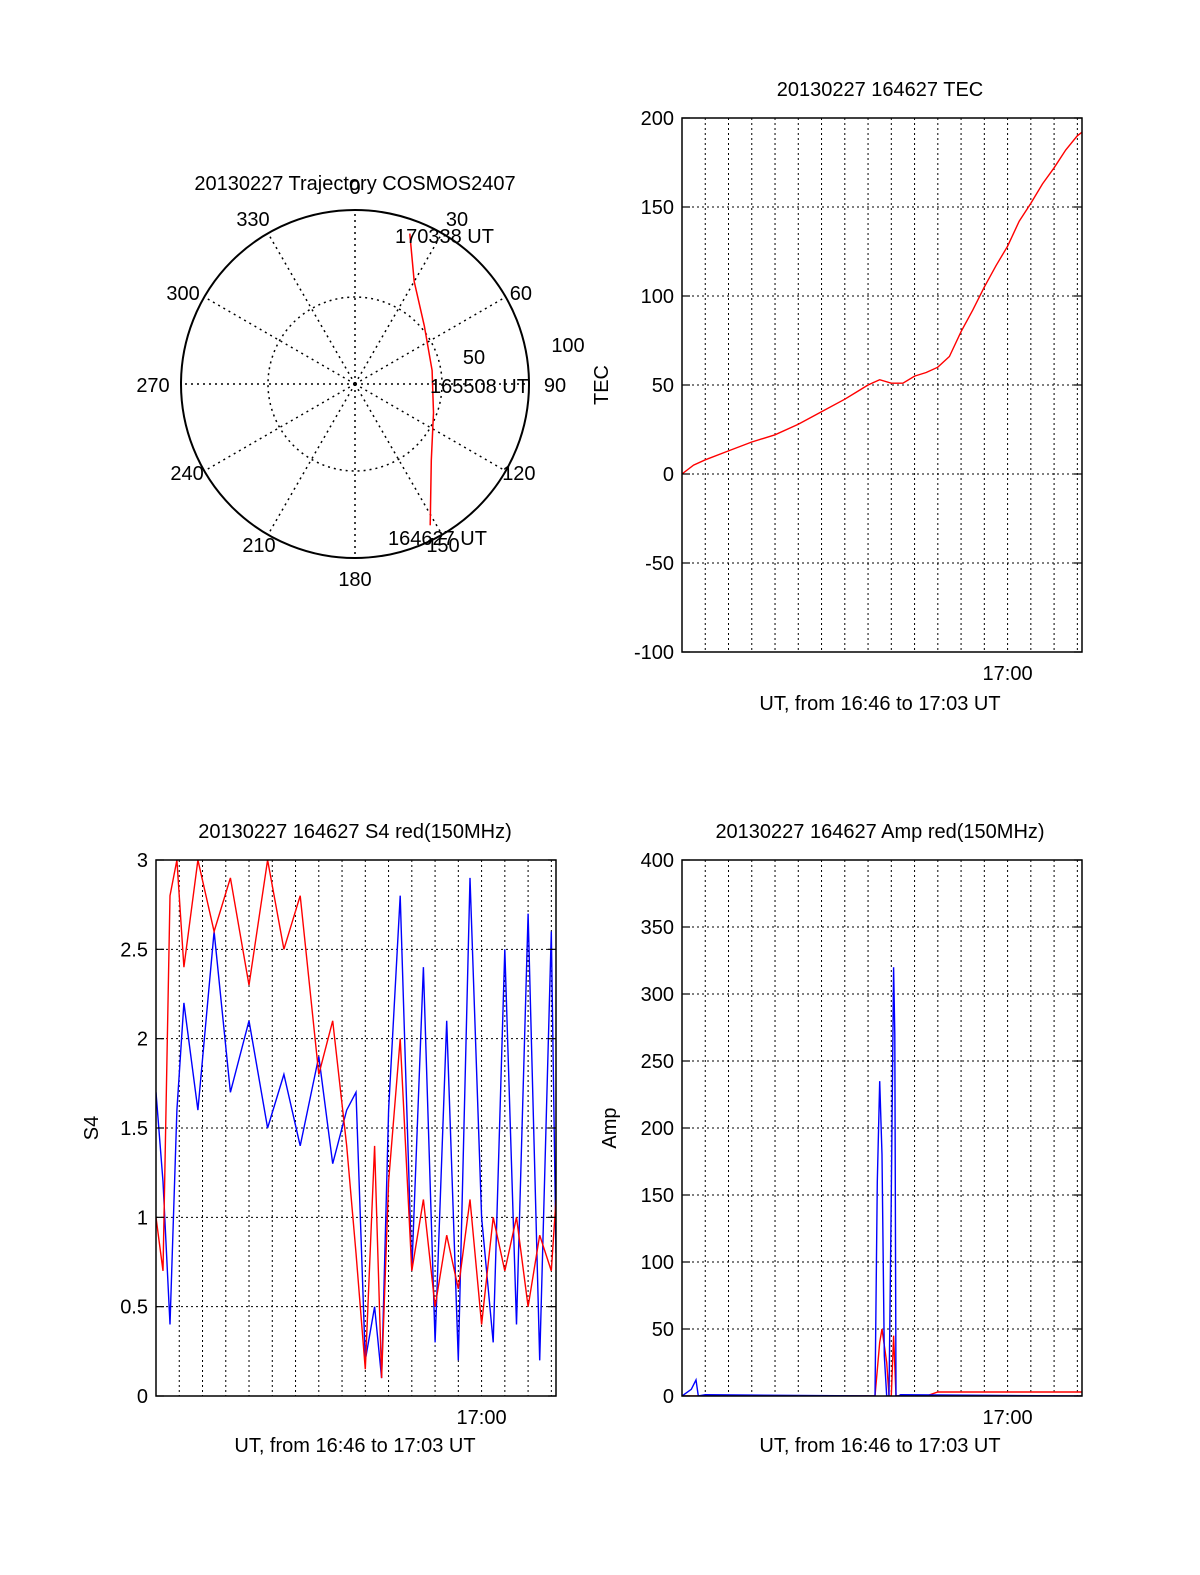 This screenshot has width=1200, height=1575. Describe the element at coordinates (567, 346) in the screenshot. I see `polar-radius-label: 100` at that location.